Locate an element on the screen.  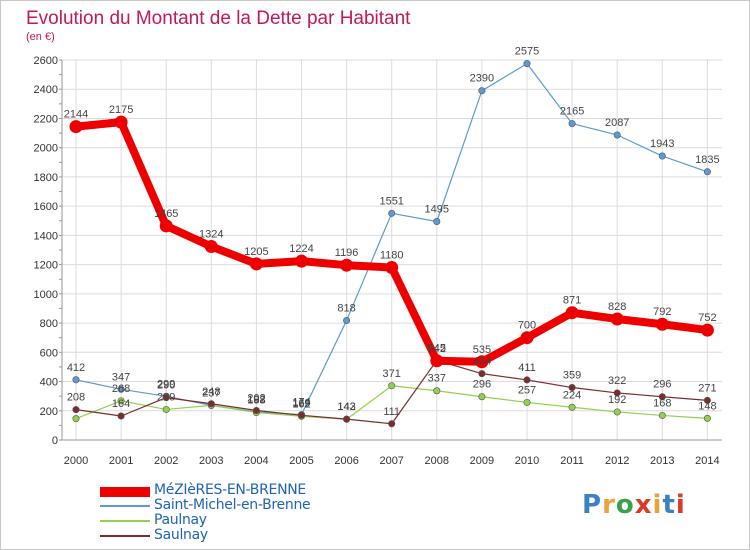
data-label: 168 is located at coordinates (662, 403).